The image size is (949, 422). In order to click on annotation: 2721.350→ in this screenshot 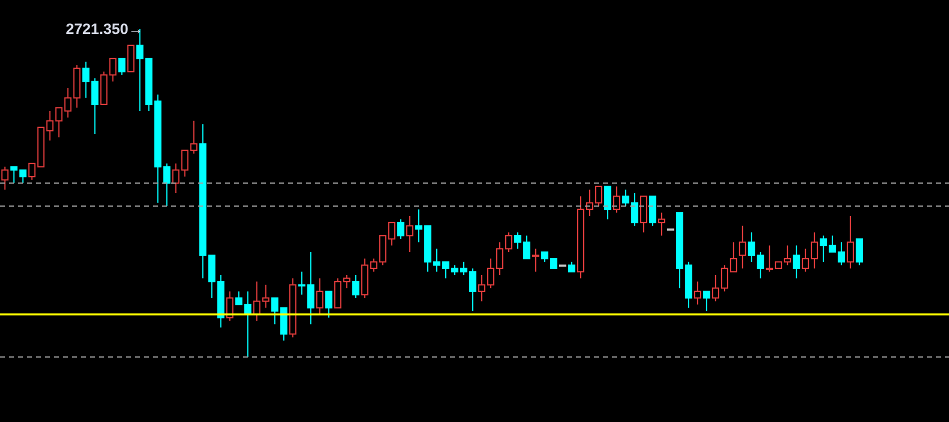, I will do `click(105, 29)`.